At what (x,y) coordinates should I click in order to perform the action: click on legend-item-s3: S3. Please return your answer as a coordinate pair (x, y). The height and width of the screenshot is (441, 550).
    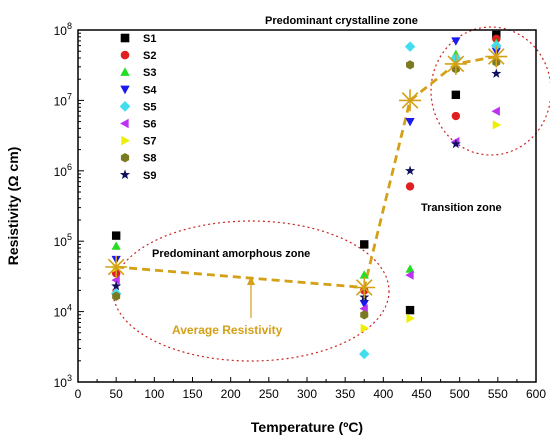
    Looking at the image, I should click on (138, 73).